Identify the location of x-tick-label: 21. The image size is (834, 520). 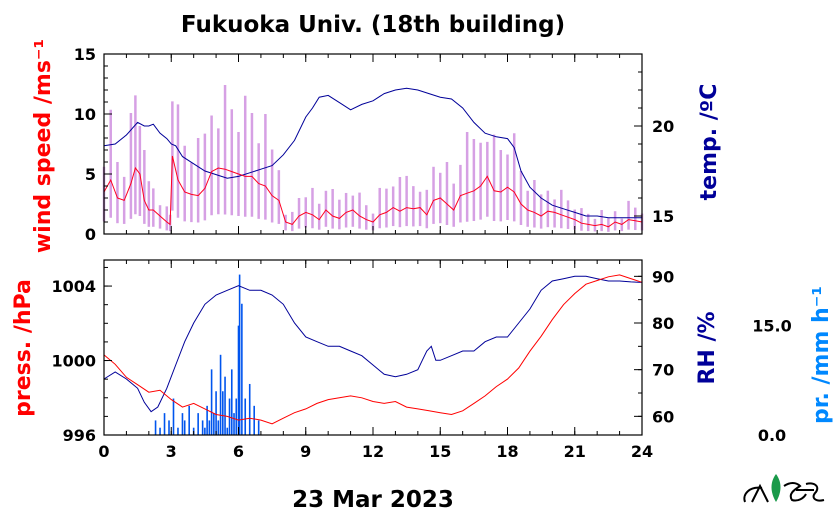
(575, 451).